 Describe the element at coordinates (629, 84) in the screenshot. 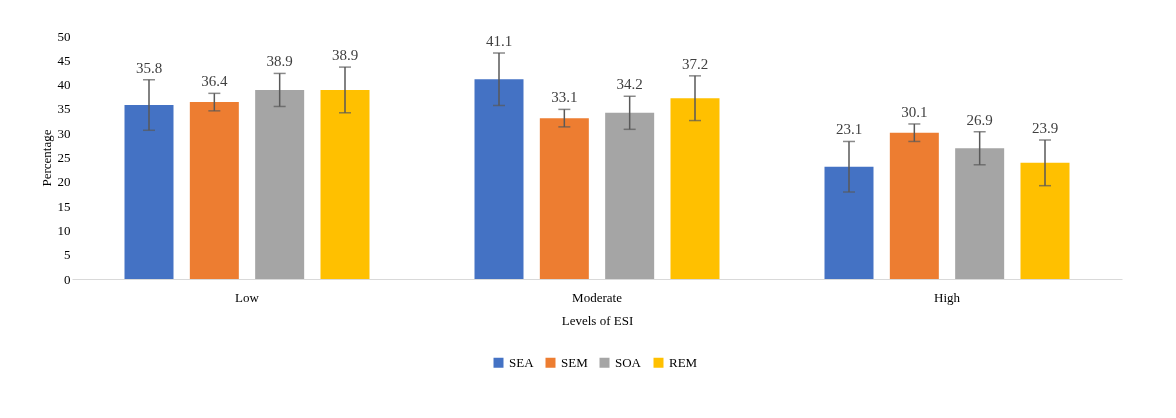

I see `data-label: 34.2` at that location.